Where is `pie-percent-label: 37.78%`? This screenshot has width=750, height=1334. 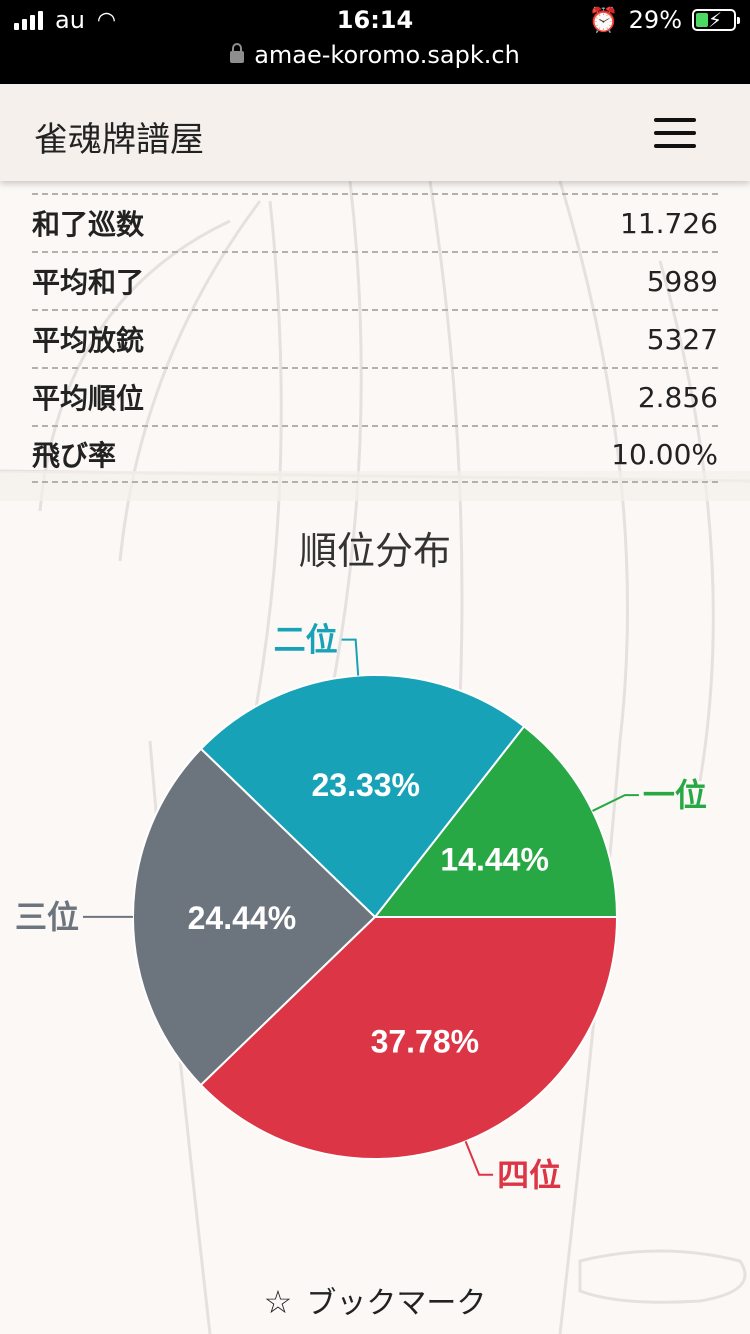 pie-percent-label: 37.78% is located at coordinates (425, 1041).